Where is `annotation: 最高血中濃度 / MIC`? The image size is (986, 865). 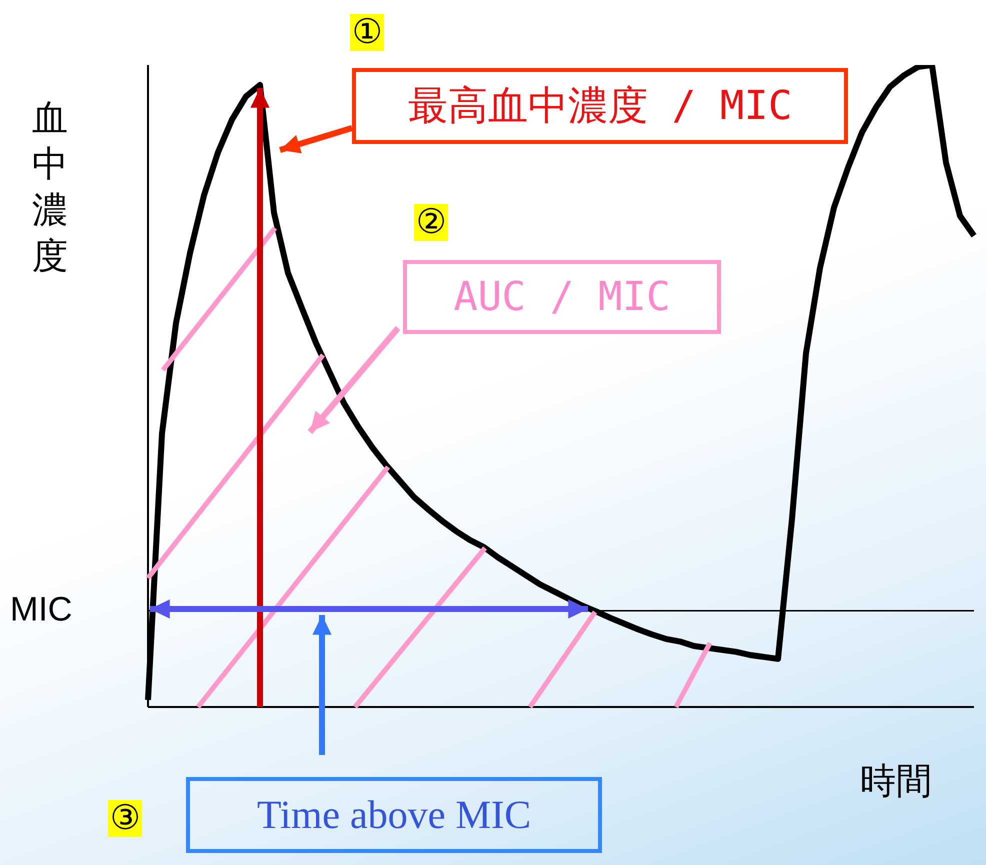
annotation: 最高血中濃度 / MIC is located at coordinates (600, 106).